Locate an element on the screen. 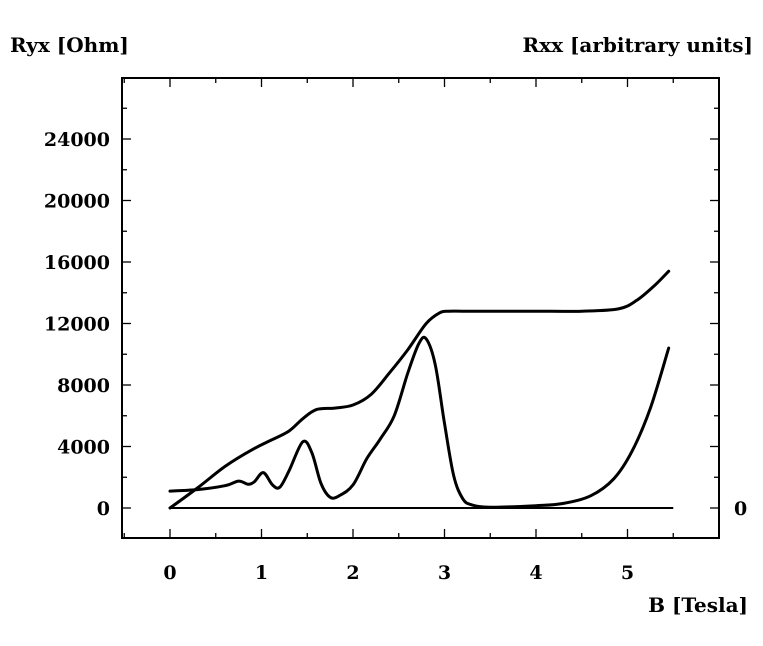  y-tick-label: 12000 is located at coordinates (77, 325).